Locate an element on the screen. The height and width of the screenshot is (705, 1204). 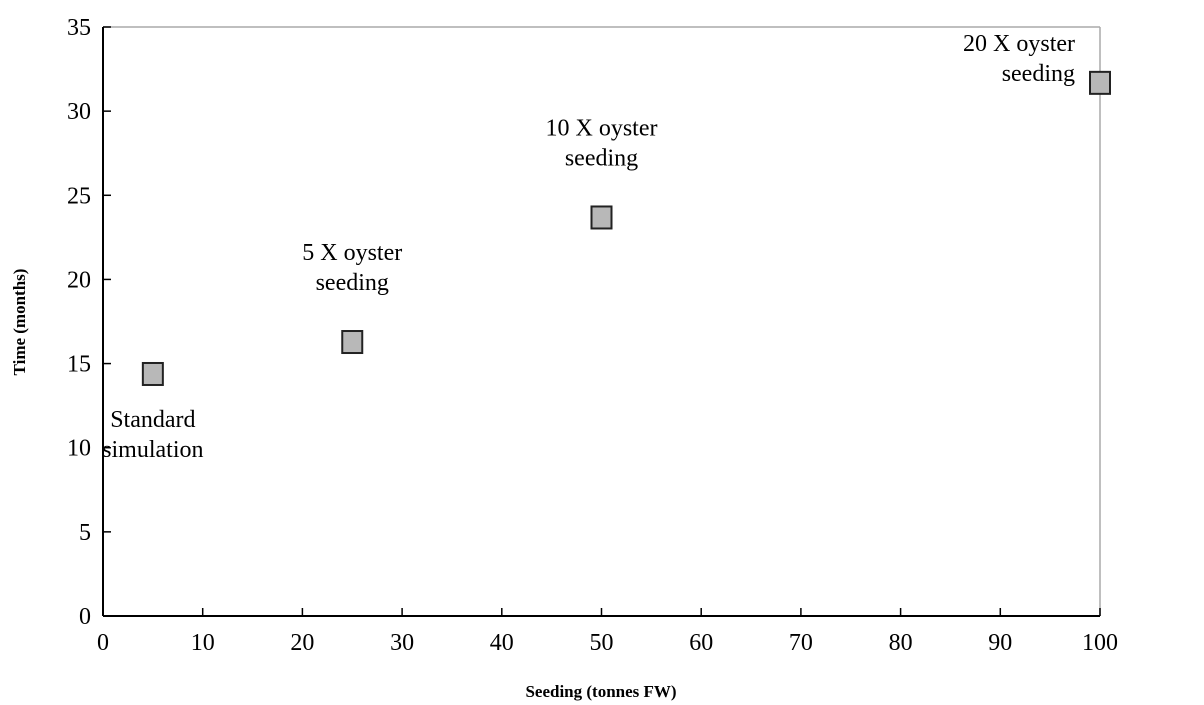
x-axis-ticks: 0 10 20 30 40 50 60 70 80 90 100 is located at coordinates (607, 632).